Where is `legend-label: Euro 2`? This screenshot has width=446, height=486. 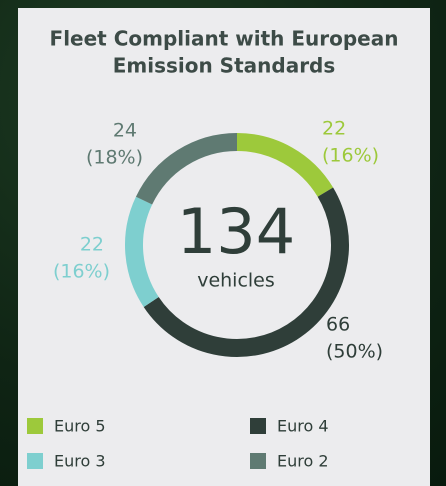 legend-label: Euro 2 is located at coordinates (303, 461).